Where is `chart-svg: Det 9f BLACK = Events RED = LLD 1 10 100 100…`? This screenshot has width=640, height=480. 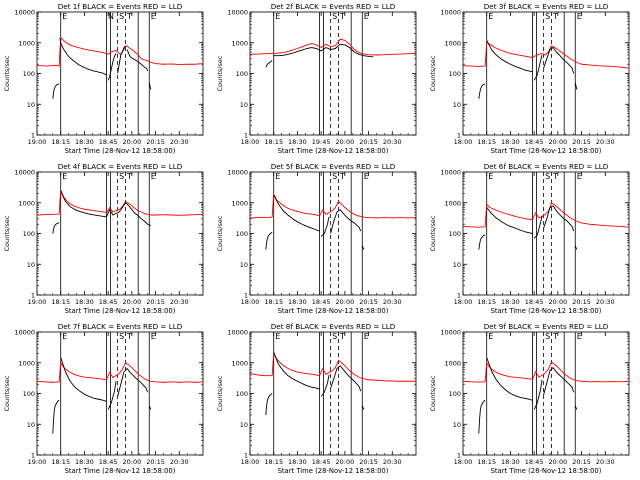 chart-svg: Det 9f BLACK = Events RED = LLD 1 10 100 100… is located at coordinates (529, 398).